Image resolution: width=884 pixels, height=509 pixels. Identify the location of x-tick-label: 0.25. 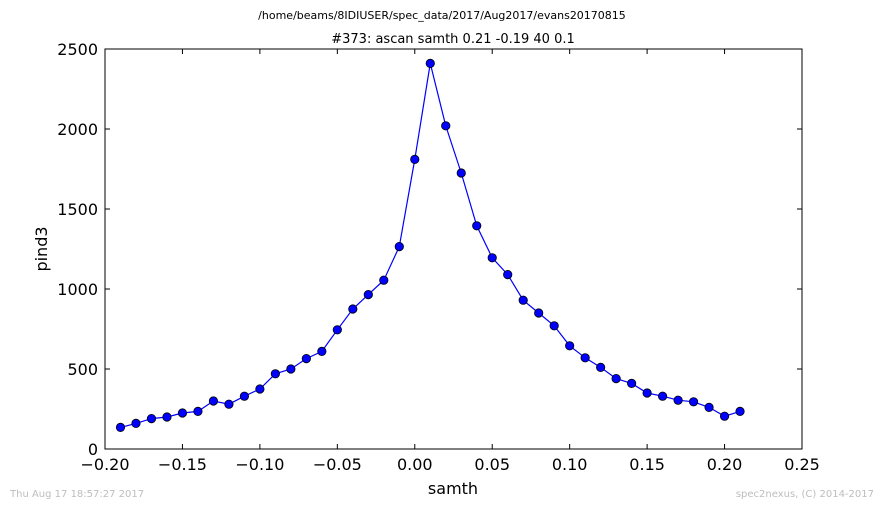
(802, 464).